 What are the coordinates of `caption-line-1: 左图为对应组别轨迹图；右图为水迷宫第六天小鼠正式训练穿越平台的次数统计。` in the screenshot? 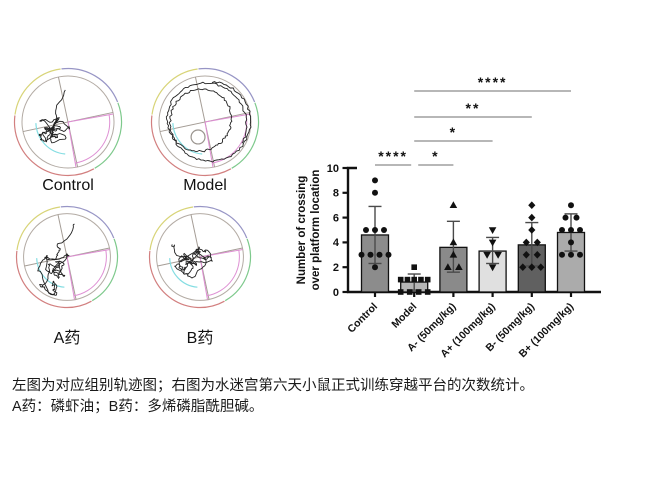 It's located at (273, 386).